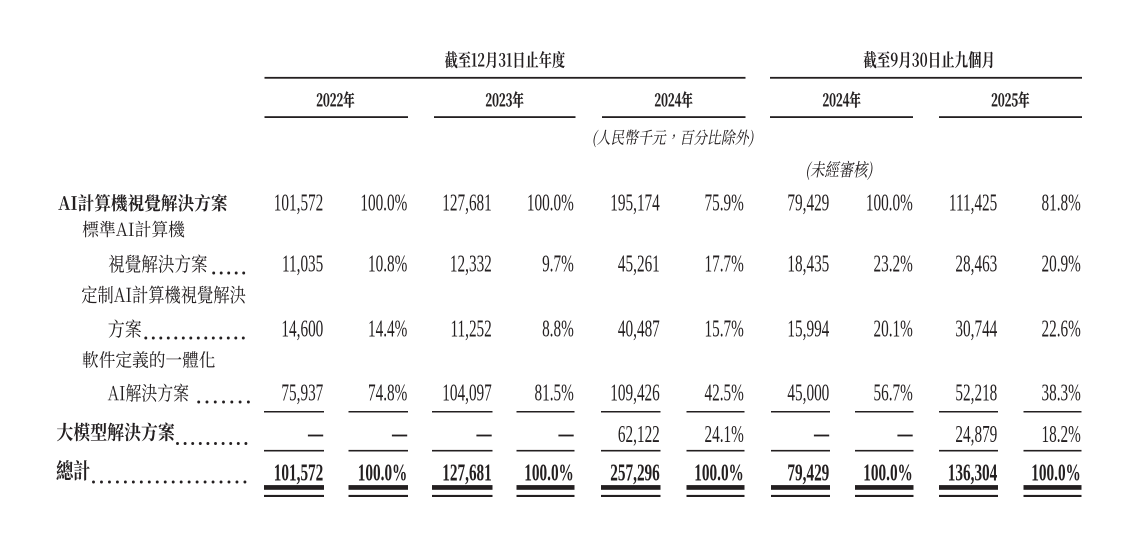 The image size is (1132, 534). Describe the element at coordinates (635, 393) in the screenshot. I see `svg-text: 109,426` at that location.